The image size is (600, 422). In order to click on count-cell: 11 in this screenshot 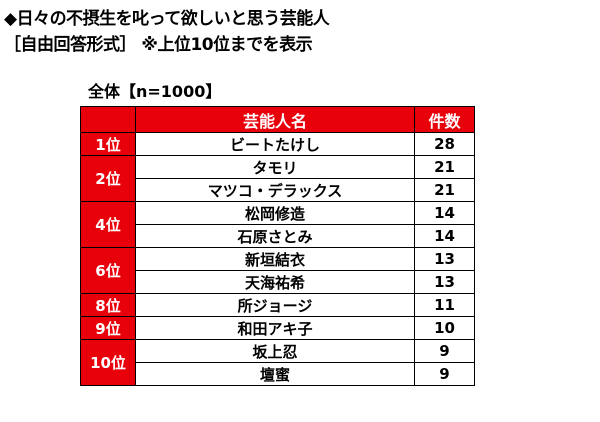, I will do `click(444, 305)`.